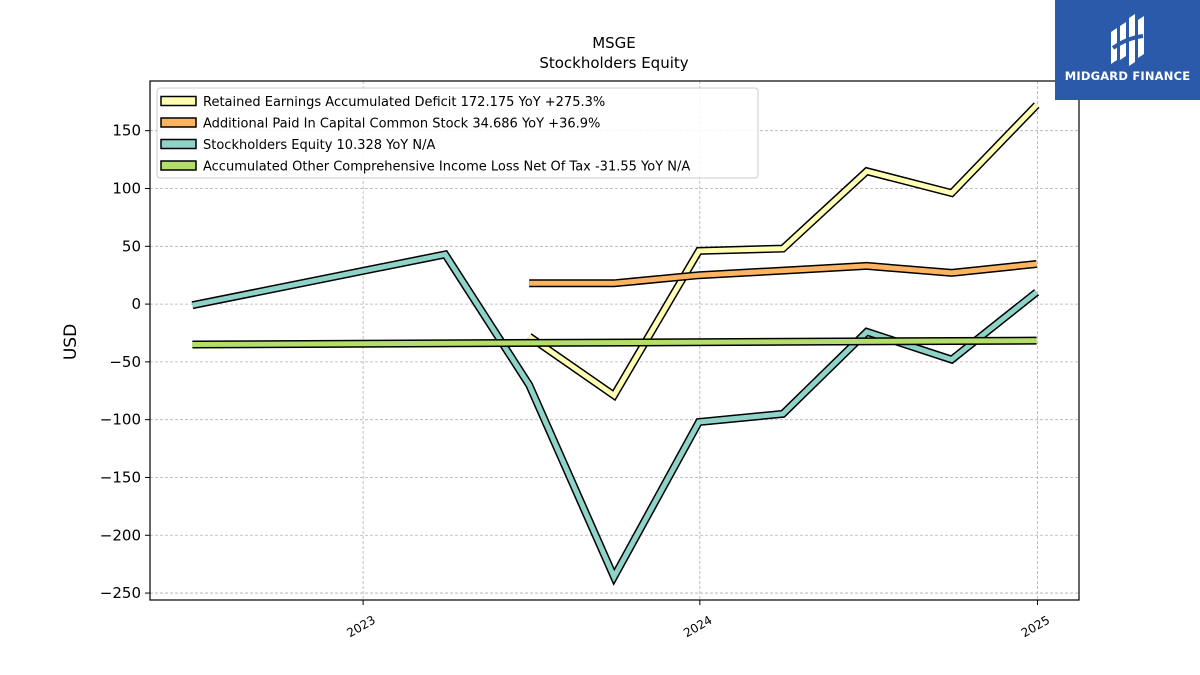 The width and height of the screenshot is (1200, 675). I want to click on legend-box, so click(457, 133).